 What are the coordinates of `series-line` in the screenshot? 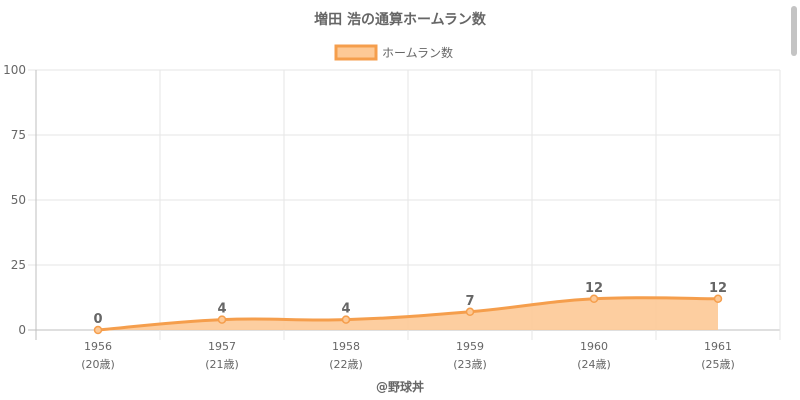 It's located at (408, 314).